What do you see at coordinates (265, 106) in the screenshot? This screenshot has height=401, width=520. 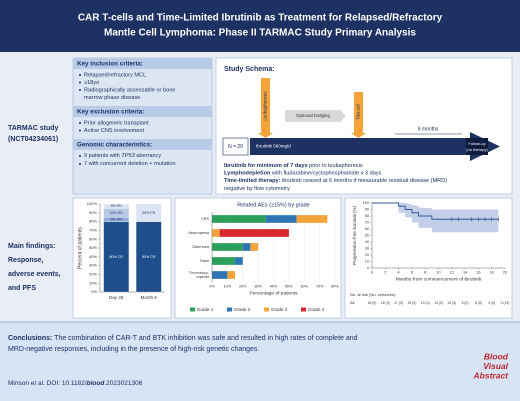 I see `leukapheresis-label: Leukapheresis` at bounding box center [265, 106].